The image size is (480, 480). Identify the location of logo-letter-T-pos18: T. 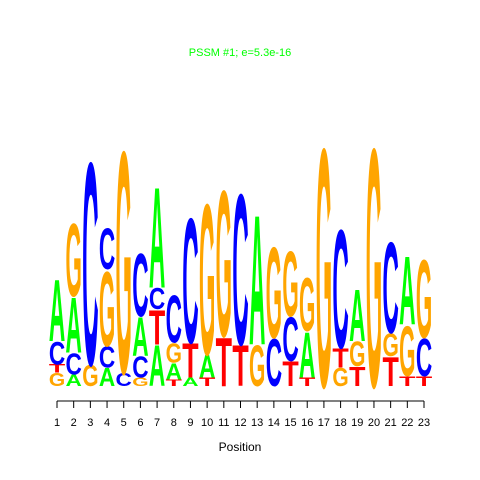
(340, 358).